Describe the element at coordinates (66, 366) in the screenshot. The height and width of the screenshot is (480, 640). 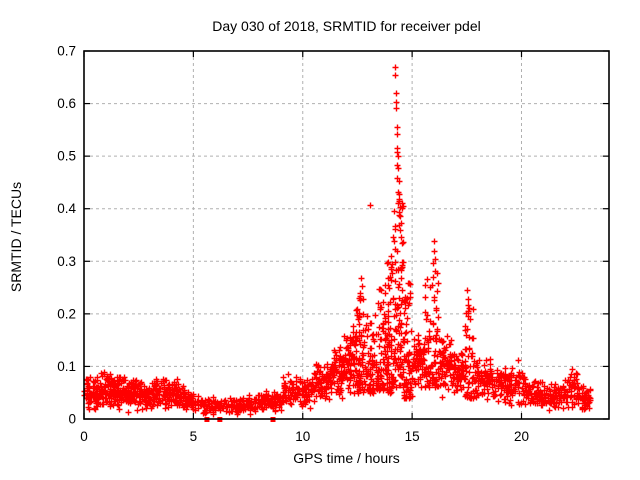
I see `y-tick-label: 0.1` at that location.